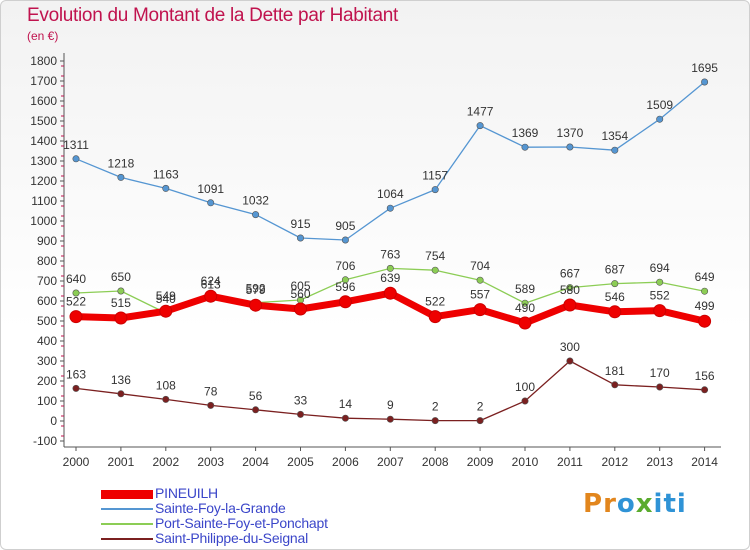  Describe the element at coordinates (345, 266) in the screenshot. I see `data-label: 706` at that location.